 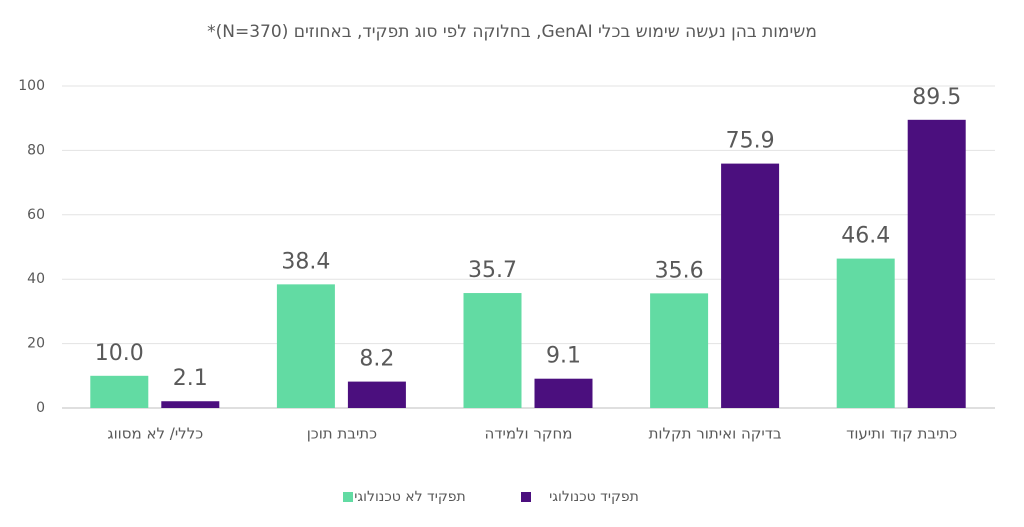 What do you see at coordinates (901, 434) in the screenshot?
I see `x-tick-label: כתיבת קוד ותיעוד` at bounding box center [901, 434].